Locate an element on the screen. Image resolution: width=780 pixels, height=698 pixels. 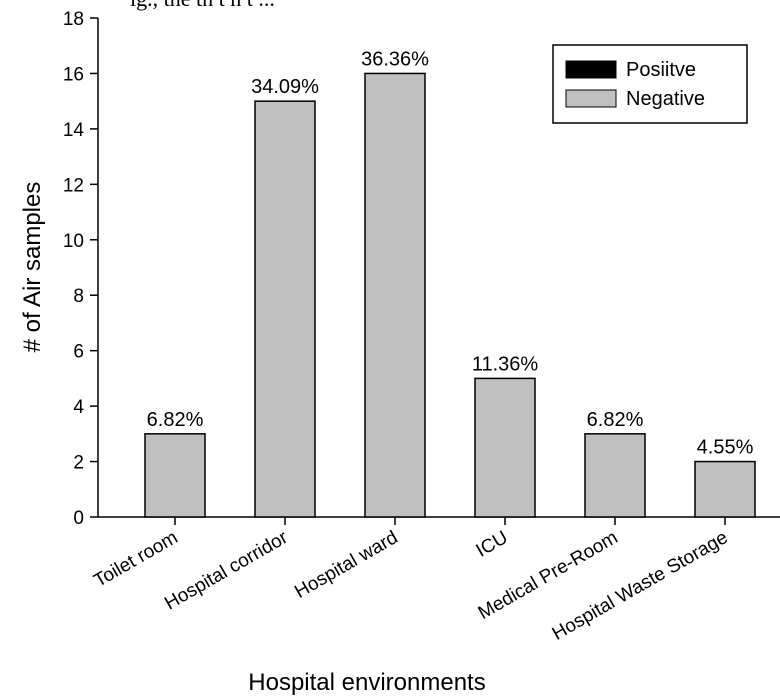
x-tick-label: Hospital ward is located at coordinates (346, 565).